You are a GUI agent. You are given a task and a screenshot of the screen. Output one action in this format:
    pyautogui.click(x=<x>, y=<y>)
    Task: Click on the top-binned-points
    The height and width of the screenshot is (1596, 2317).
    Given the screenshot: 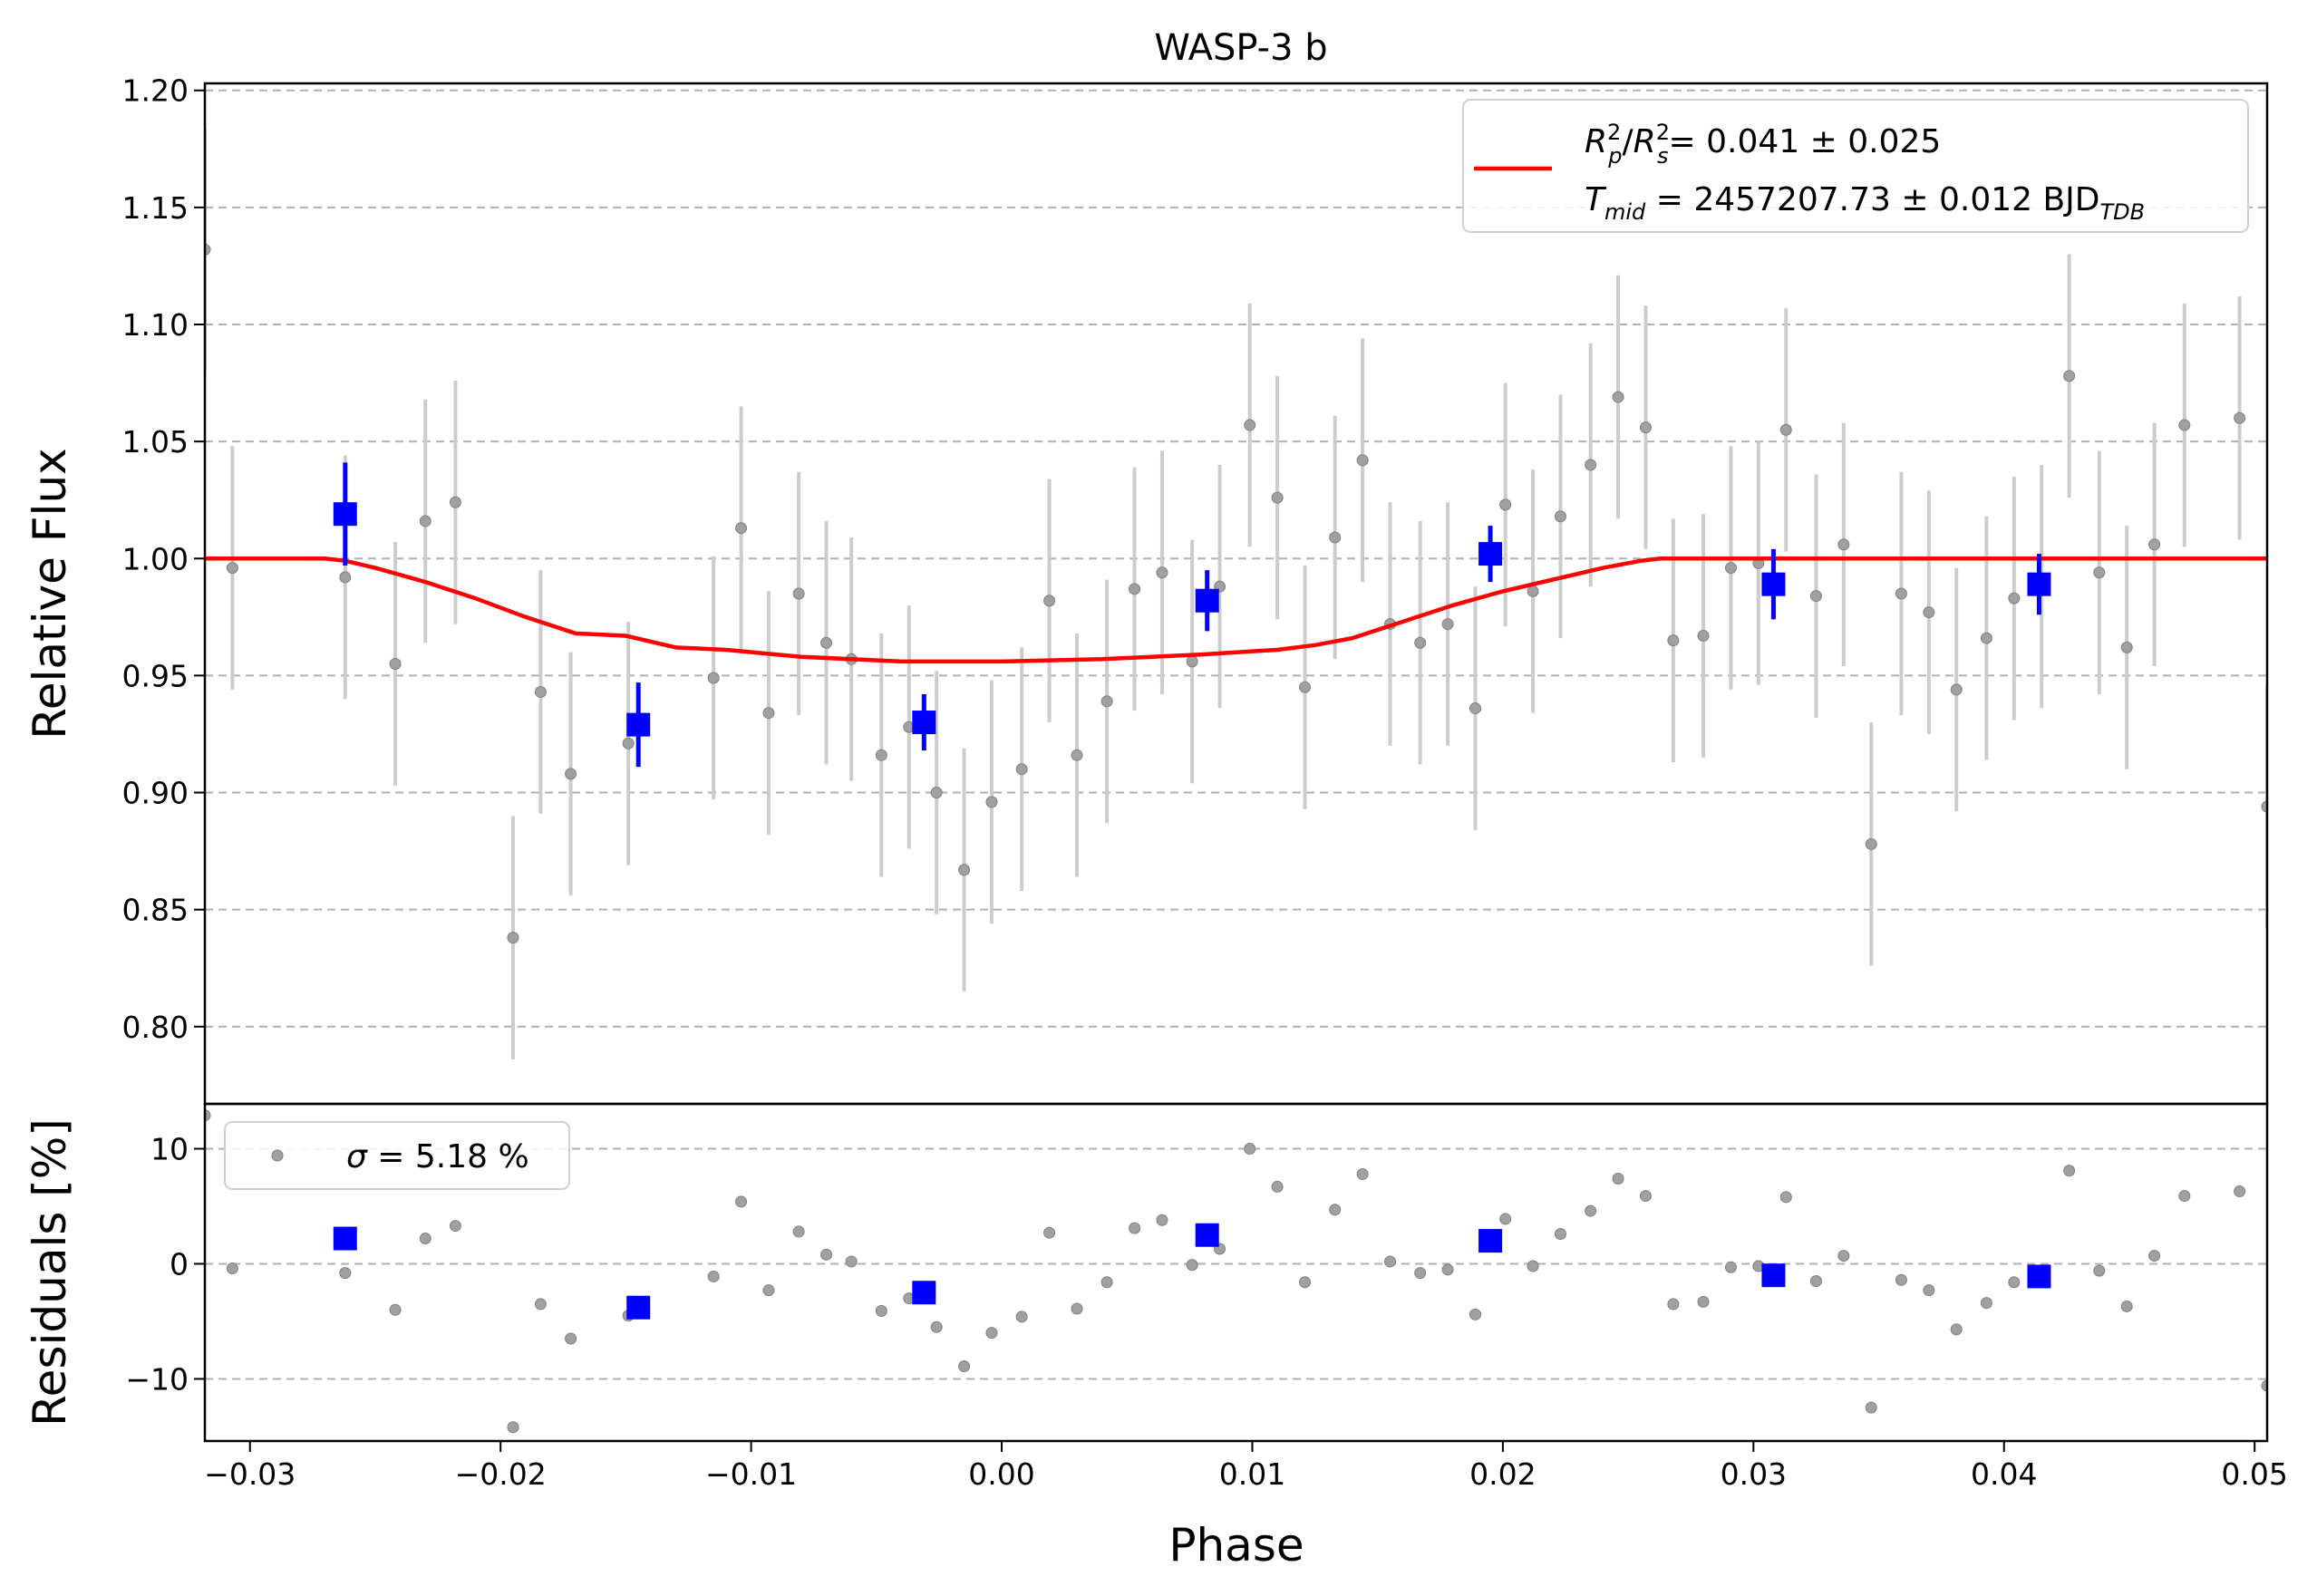 What is the action you would take?
    pyautogui.click(x=1192, y=615)
    